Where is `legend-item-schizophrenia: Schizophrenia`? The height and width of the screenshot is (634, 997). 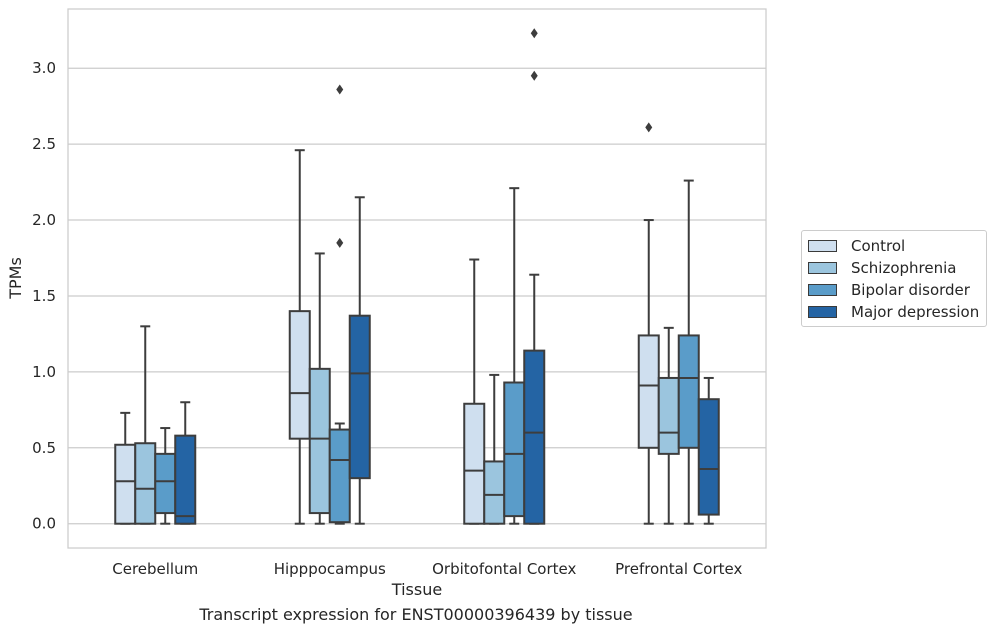 legend-item-schizophrenia: Schizophrenia is located at coordinates (882, 268).